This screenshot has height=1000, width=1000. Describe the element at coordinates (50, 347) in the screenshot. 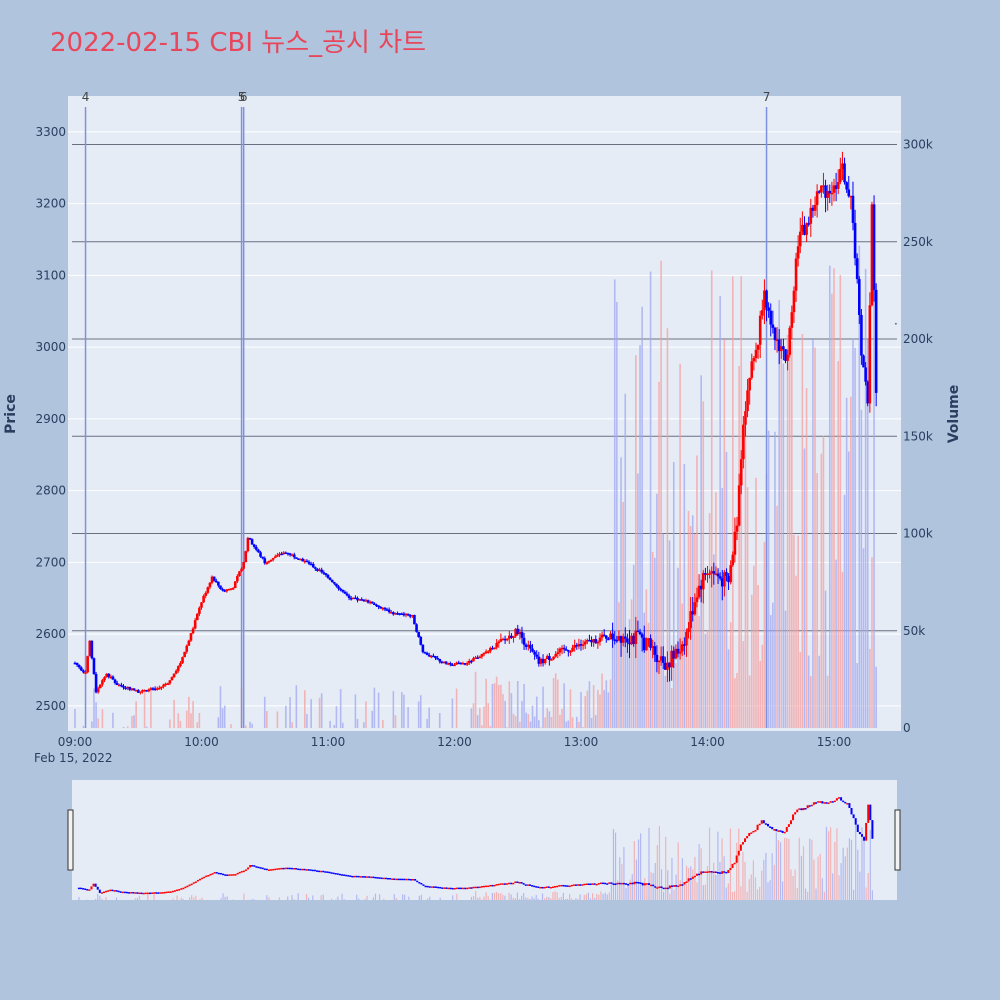

I see `price-tick-label: 3000` at that location.